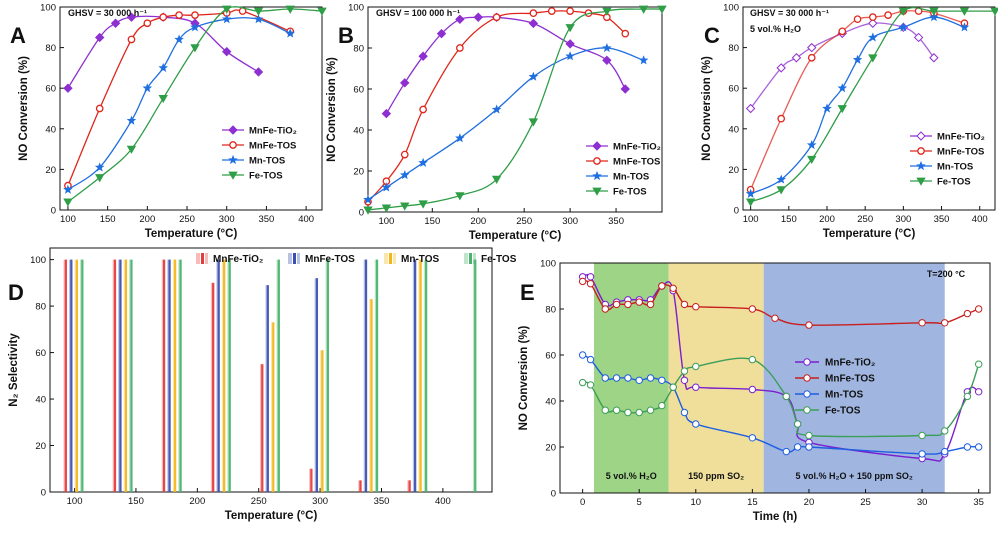  Describe the element at coordinates (195, 104) in the screenshot. I see `series-line-Fe-TOS` at that location.